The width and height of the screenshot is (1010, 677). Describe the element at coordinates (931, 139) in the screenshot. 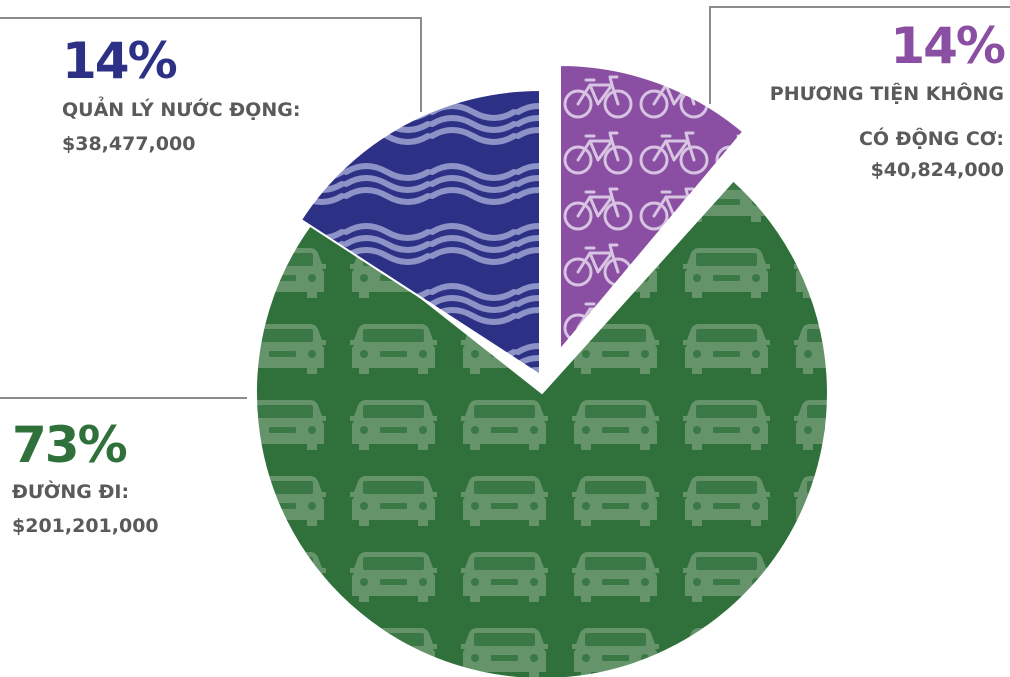

I see `bike-category-label: CÓ ĐỘNG CƠ:` at that location.